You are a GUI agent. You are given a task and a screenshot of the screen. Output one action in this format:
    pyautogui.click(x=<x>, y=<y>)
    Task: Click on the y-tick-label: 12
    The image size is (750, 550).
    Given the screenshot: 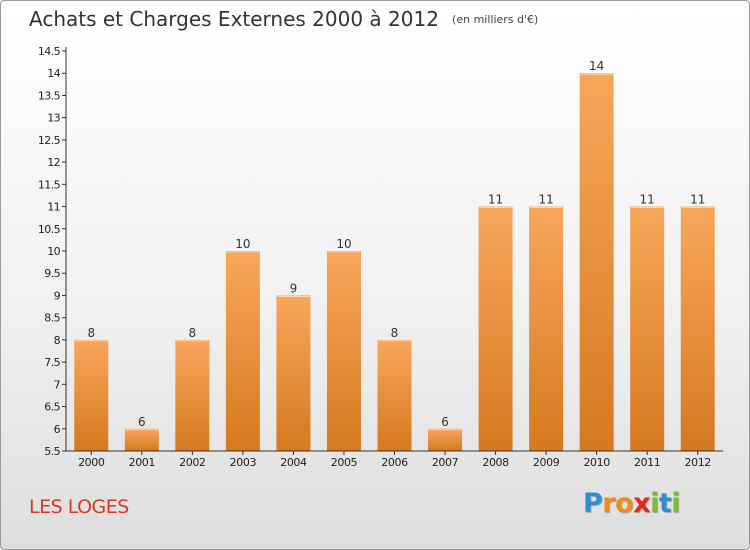 What is the action you would take?
    pyautogui.click(x=53, y=162)
    